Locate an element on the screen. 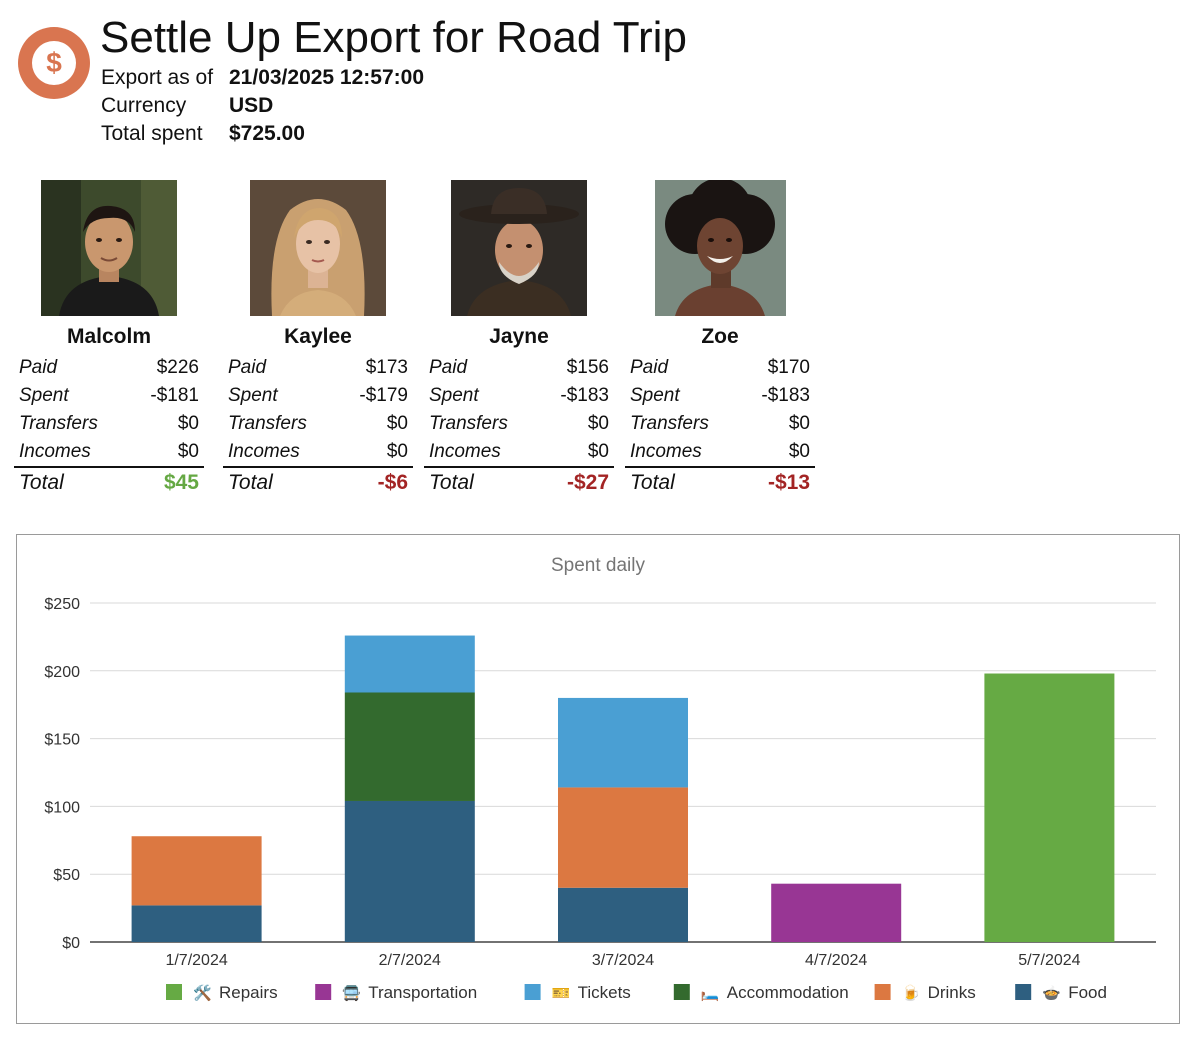 This screenshot has height=1044, width=1200. x-tick-label: 2/7/2024 is located at coordinates (410, 960).